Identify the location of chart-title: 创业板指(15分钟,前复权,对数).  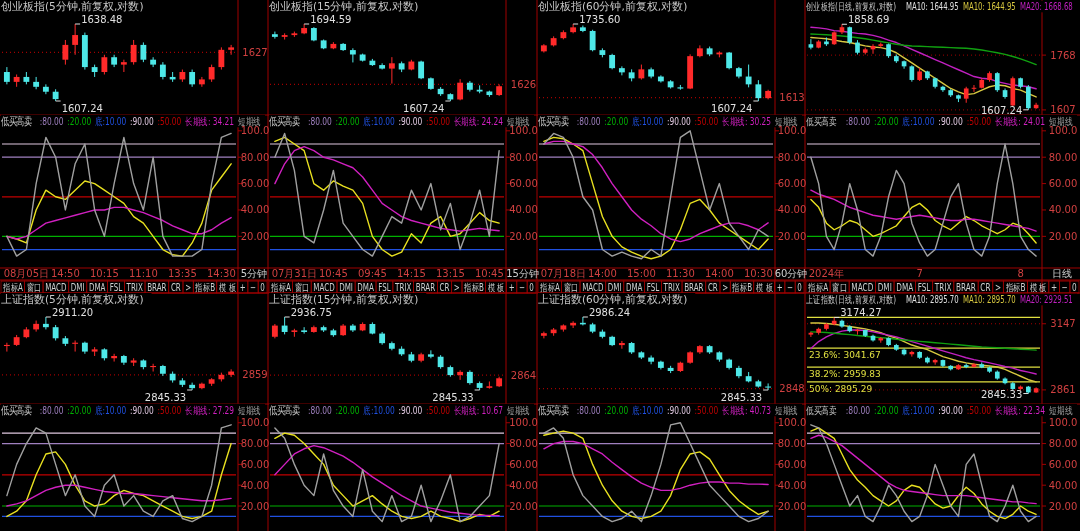
(344, 6).